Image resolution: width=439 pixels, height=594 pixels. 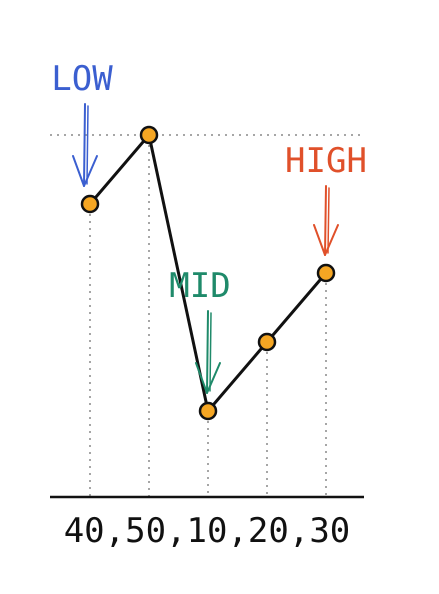 What do you see at coordinates (82, 79) in the screenshot?
I see `annotation-label: LOW` at bounding box center [82, 79].